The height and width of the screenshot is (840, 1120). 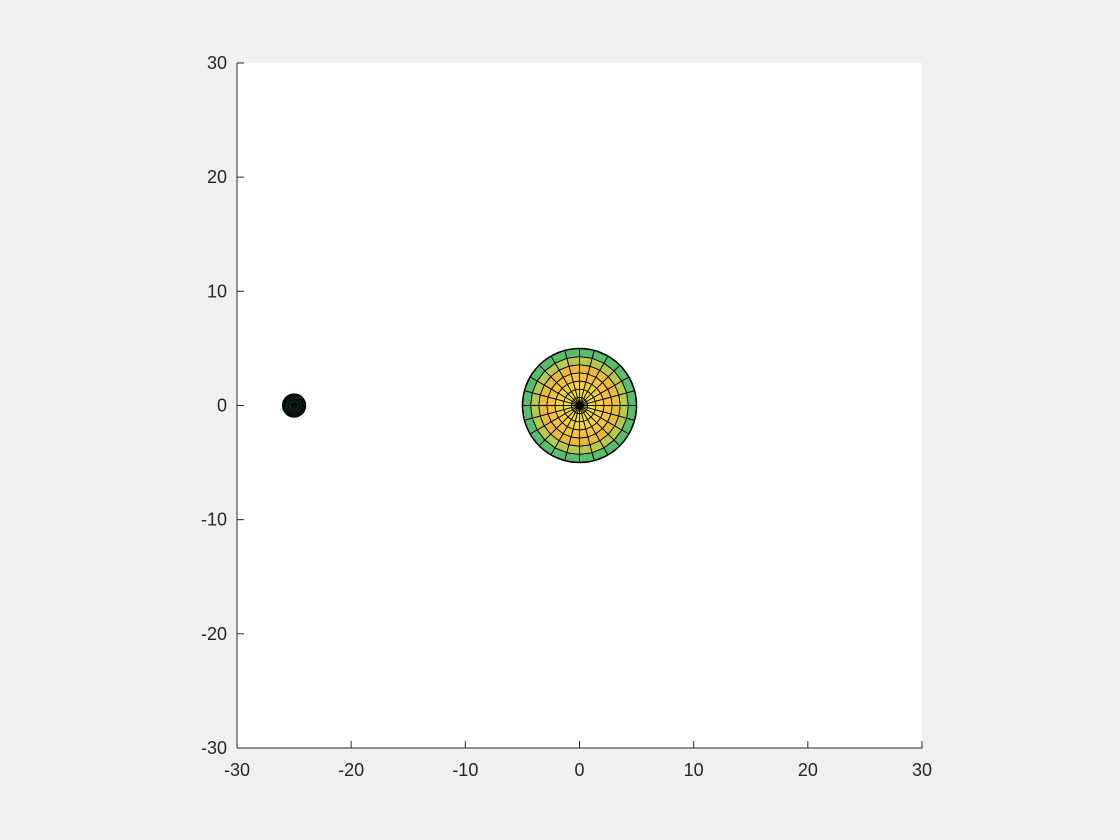 I want to click on plot-area, so click(x=459, y=405).